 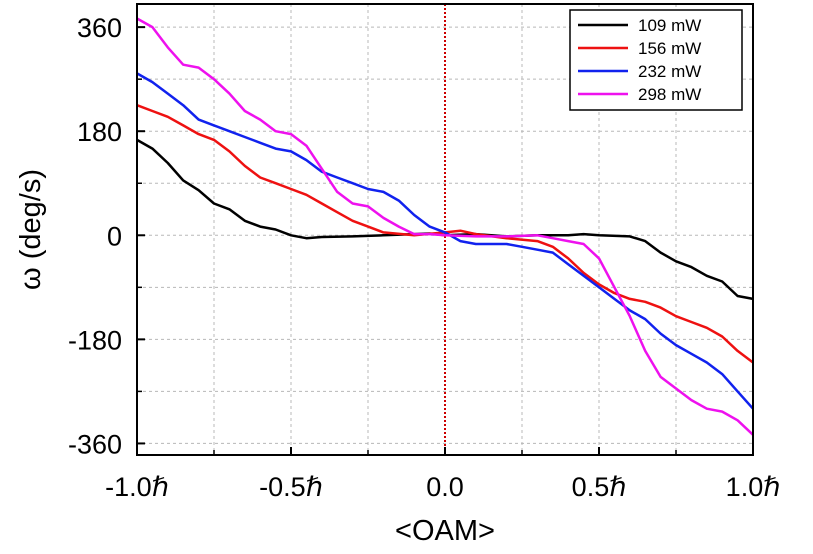 What do you see at coordinates (445, 487) in the screenshot?
I see `x-tick-label: 0.0` at bounding box center [445, 487].